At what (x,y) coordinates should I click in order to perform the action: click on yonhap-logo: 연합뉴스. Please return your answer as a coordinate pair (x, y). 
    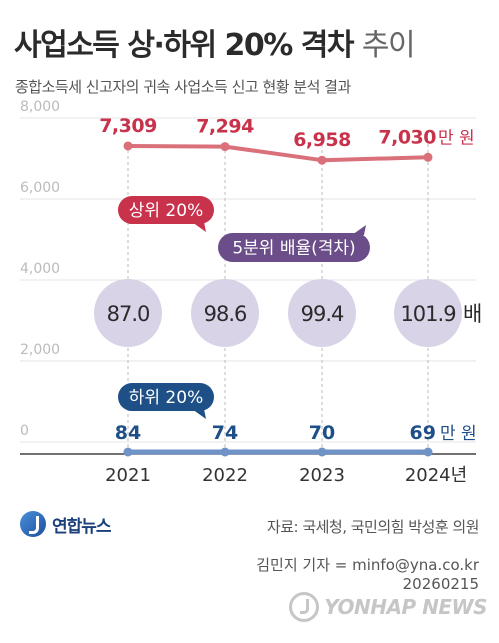
    Looking at the image, I should click on (66, 524).